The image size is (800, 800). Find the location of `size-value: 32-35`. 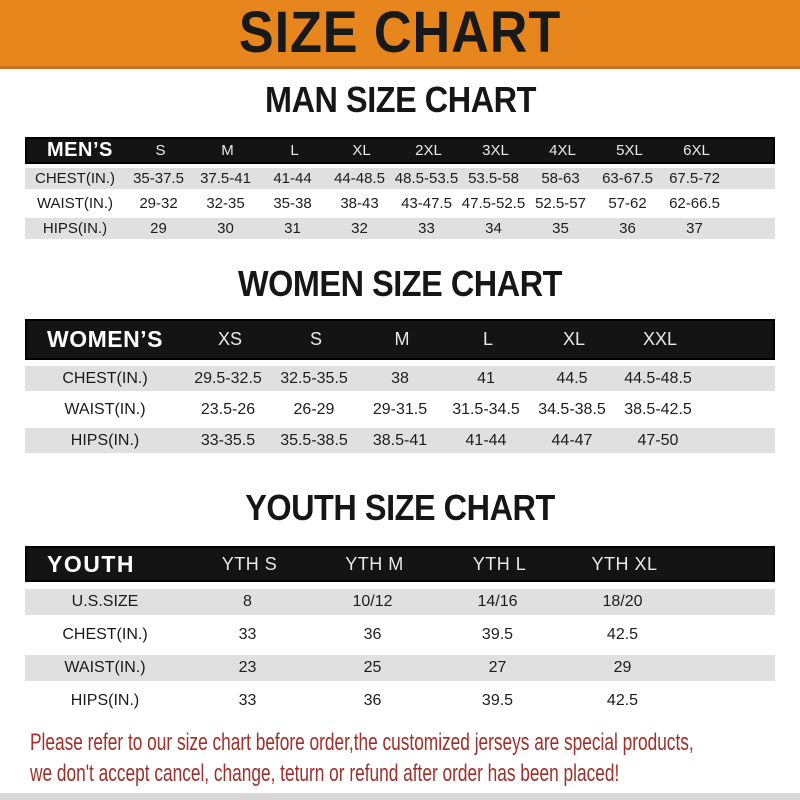

size-value: 32-35 is located at coordinates (225, 203).